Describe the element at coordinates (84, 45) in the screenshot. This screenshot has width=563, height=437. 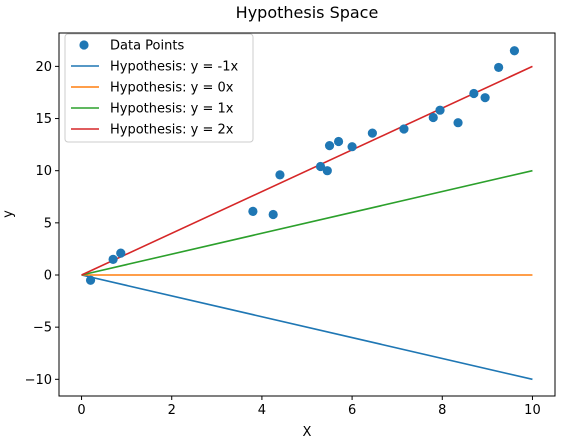
I see `legend-marker-scatter` at that location.